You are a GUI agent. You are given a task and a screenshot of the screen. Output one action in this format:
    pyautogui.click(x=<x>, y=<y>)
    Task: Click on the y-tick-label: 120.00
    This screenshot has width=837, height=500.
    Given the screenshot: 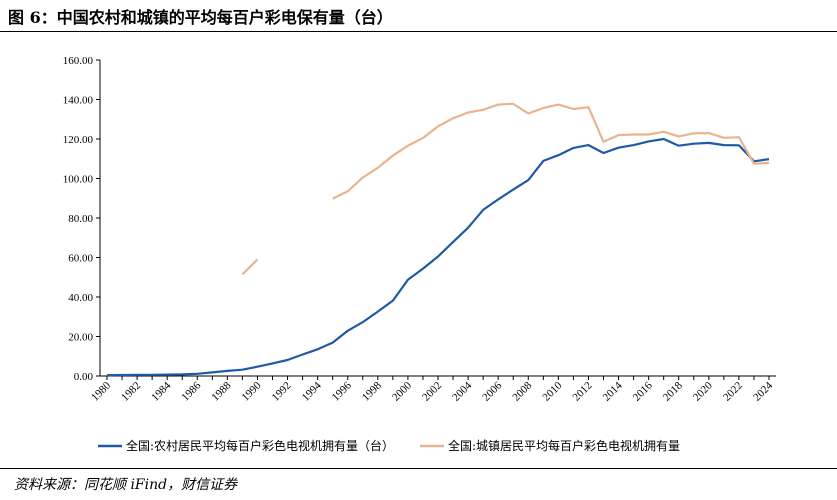 What is the action you would take?
    pyautogui.click(x=78, y=140)
    